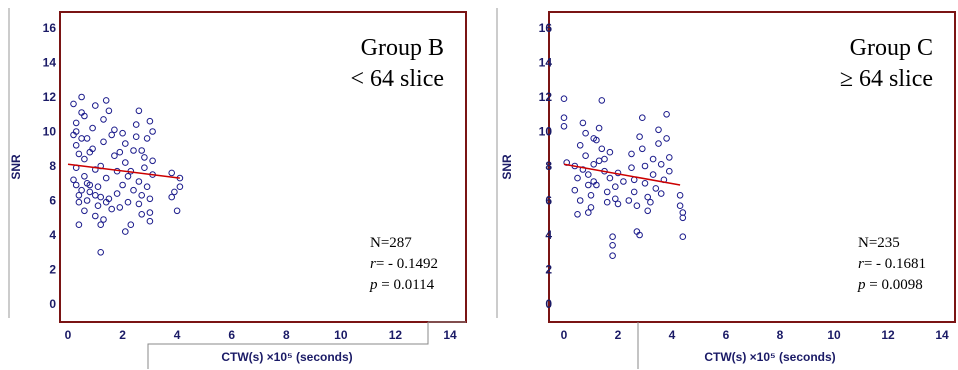  Describe the element at coordinates (890, 285) in the screenshot. I see `stat-p: p = 0.0098` at that location.